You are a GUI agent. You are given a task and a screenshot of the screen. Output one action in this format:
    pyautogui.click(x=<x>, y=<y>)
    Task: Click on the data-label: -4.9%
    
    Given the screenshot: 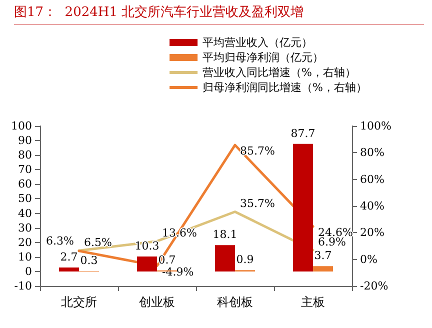 What is the action you would take?
    pyautogui.click(x=178, y=271)
    